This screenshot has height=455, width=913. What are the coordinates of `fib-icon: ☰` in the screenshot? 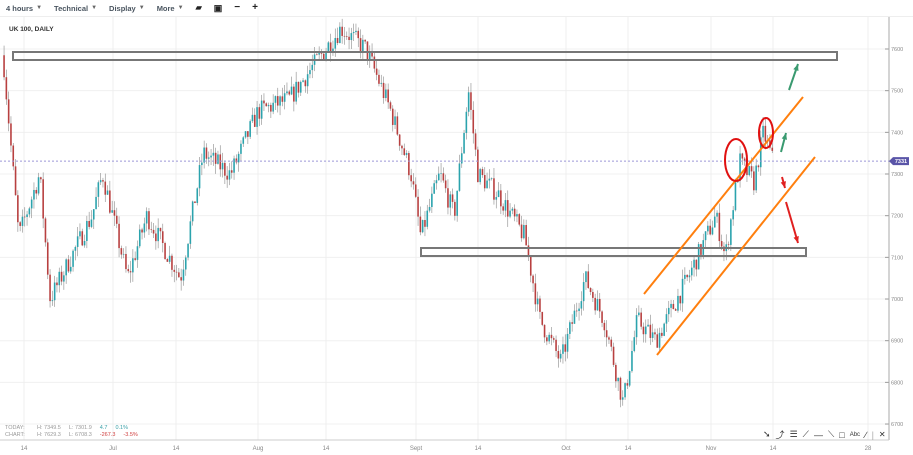 It's located at (793, 434).